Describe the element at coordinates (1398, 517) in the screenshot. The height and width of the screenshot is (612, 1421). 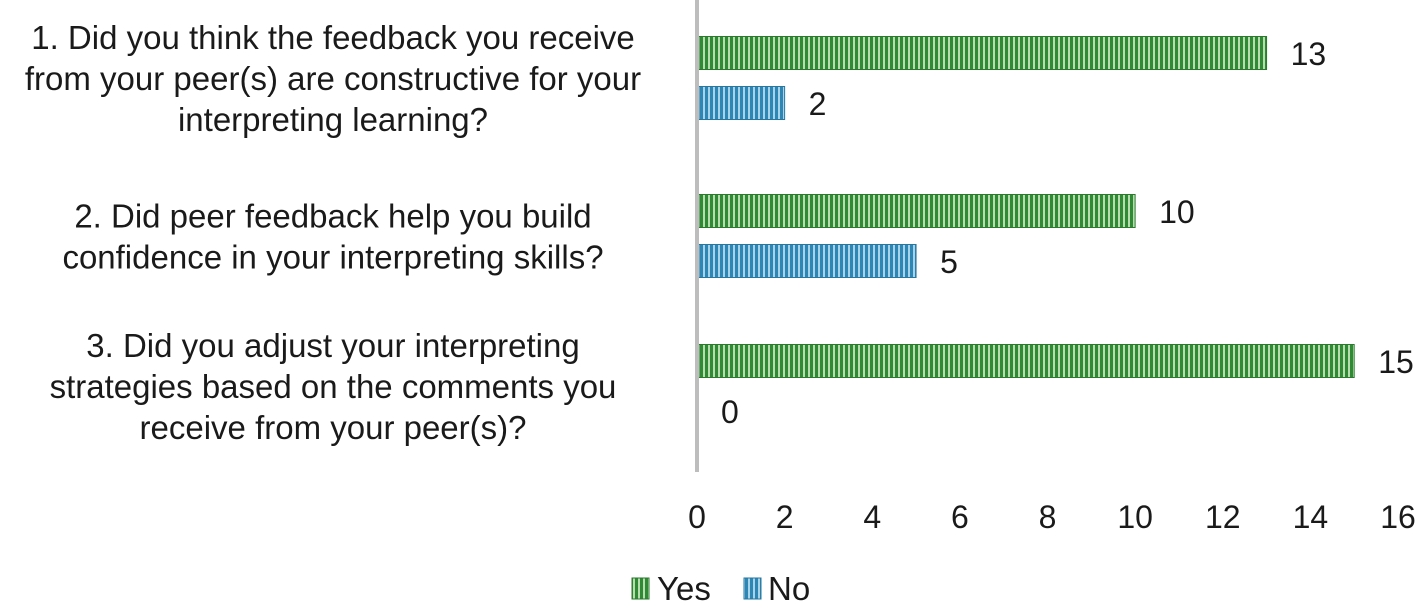
I see `x-tick-label-16: 16` at that location.